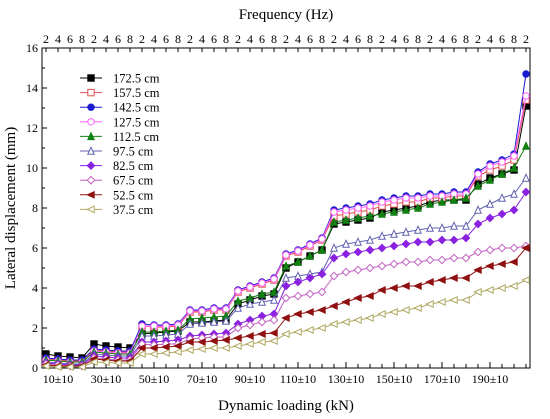 This screenshot has height=419, width=550. I want to click on legend-label: 52.5 cm, so click(133, 195).